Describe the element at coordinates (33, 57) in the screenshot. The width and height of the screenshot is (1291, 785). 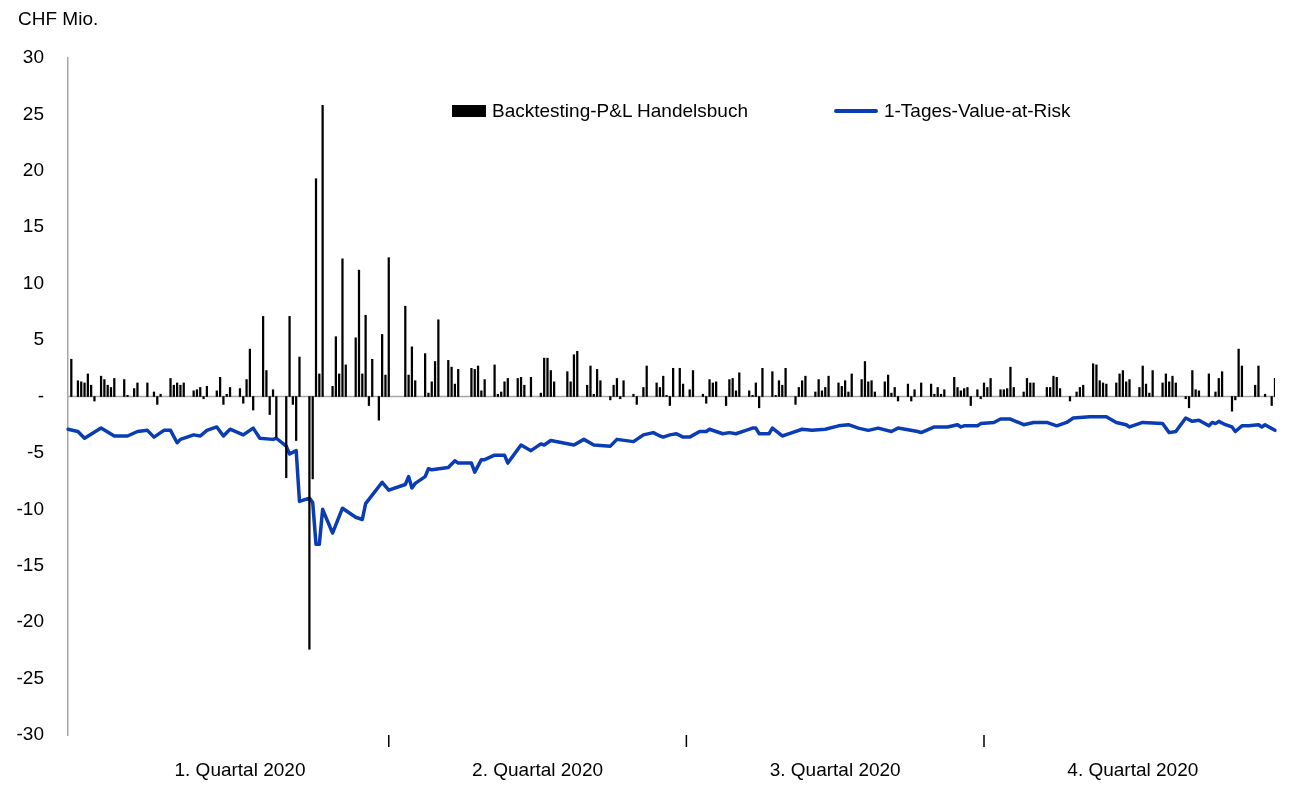
I see `y-tick-label: 30` at that location.